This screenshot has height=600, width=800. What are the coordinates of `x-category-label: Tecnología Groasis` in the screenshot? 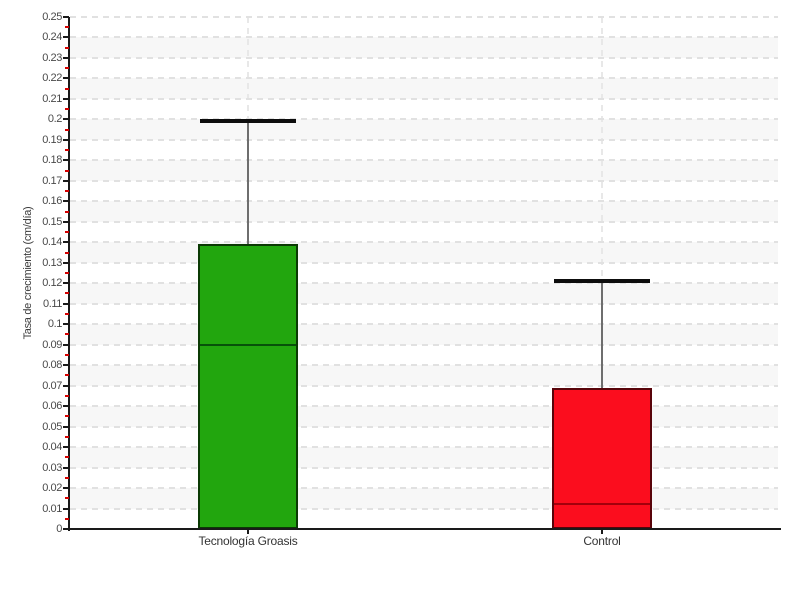 It's located at (248, 541).